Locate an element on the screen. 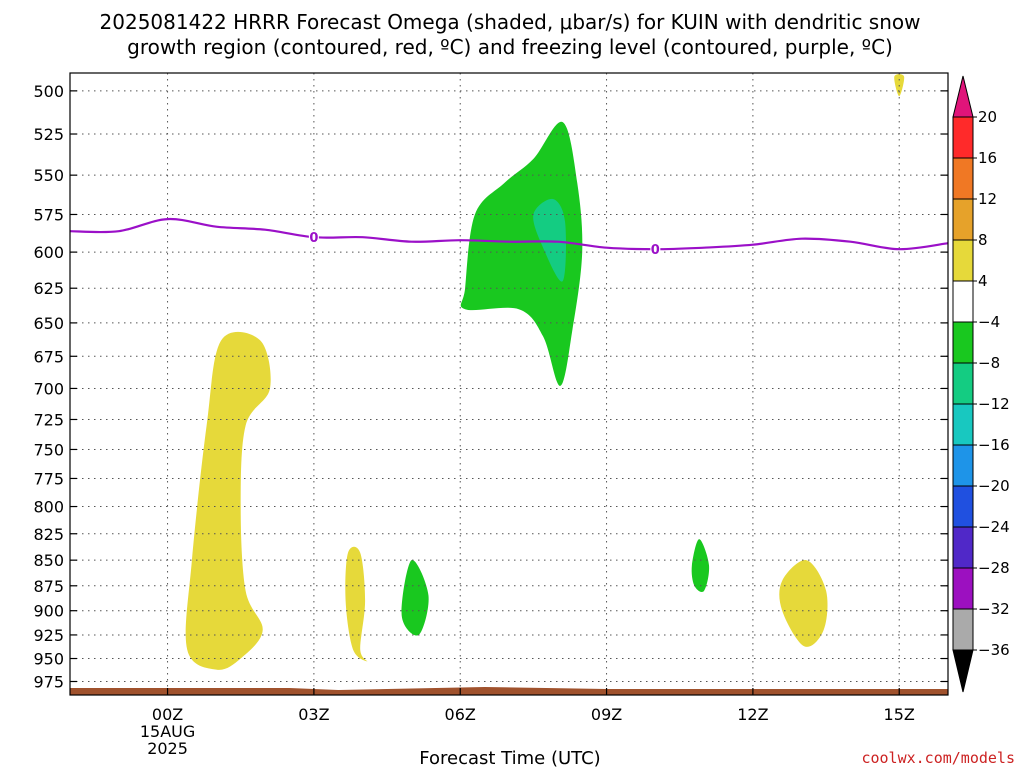  y-tick-label-850: 850 is located at coordinates (48, 560).